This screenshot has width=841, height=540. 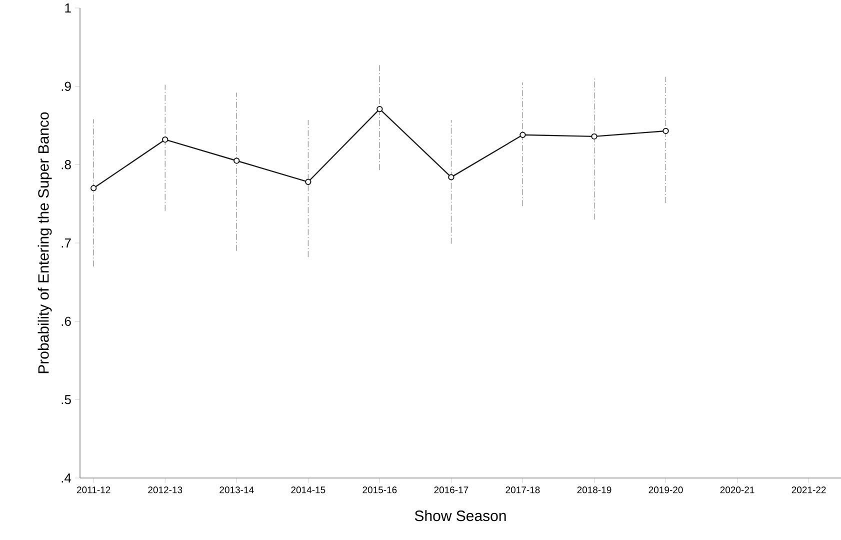 What do you see at coordinates (93, 490) in the screenshot?
I see `x-tick-label: 2011-12` at bounding box center [93, 490].